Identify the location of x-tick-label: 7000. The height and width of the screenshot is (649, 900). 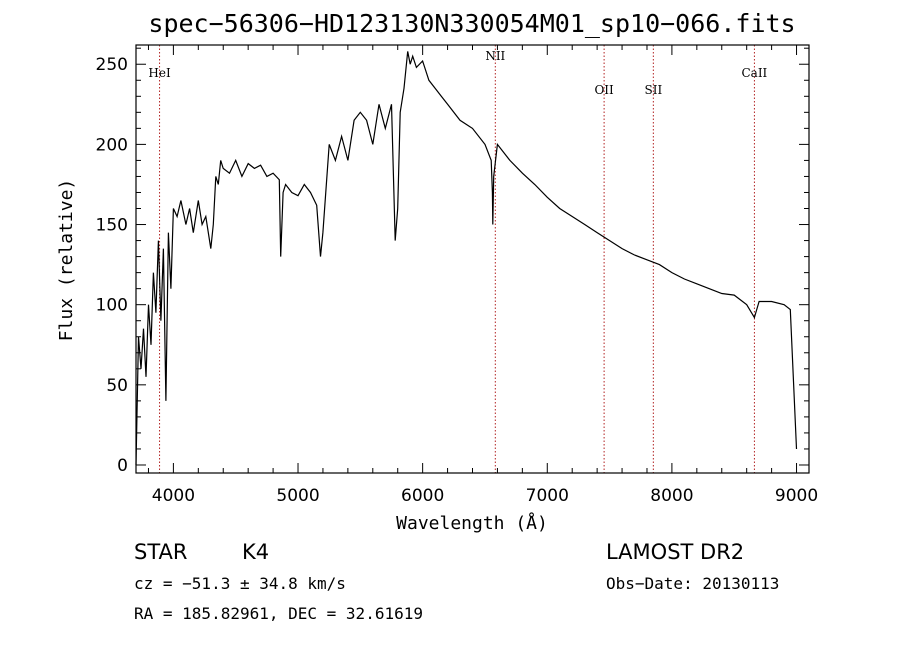
(547, 496).